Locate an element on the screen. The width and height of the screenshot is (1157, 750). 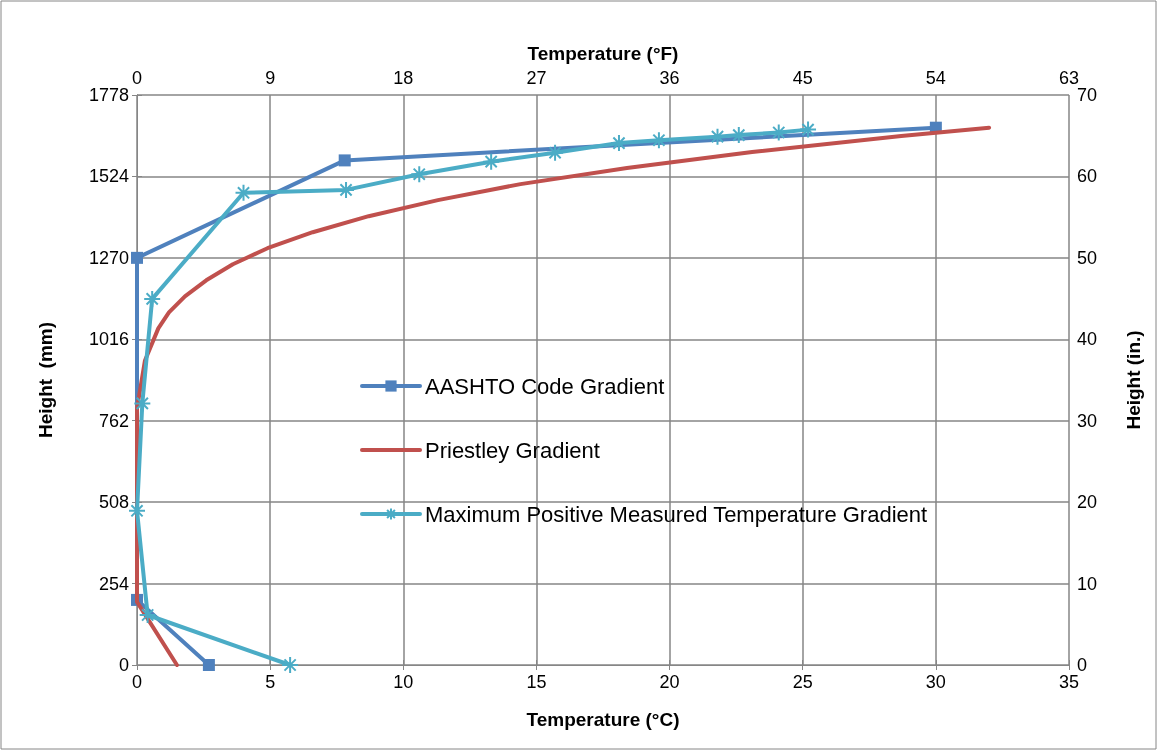
y-tick-label: 1778 is located at coordinates (108, 95).